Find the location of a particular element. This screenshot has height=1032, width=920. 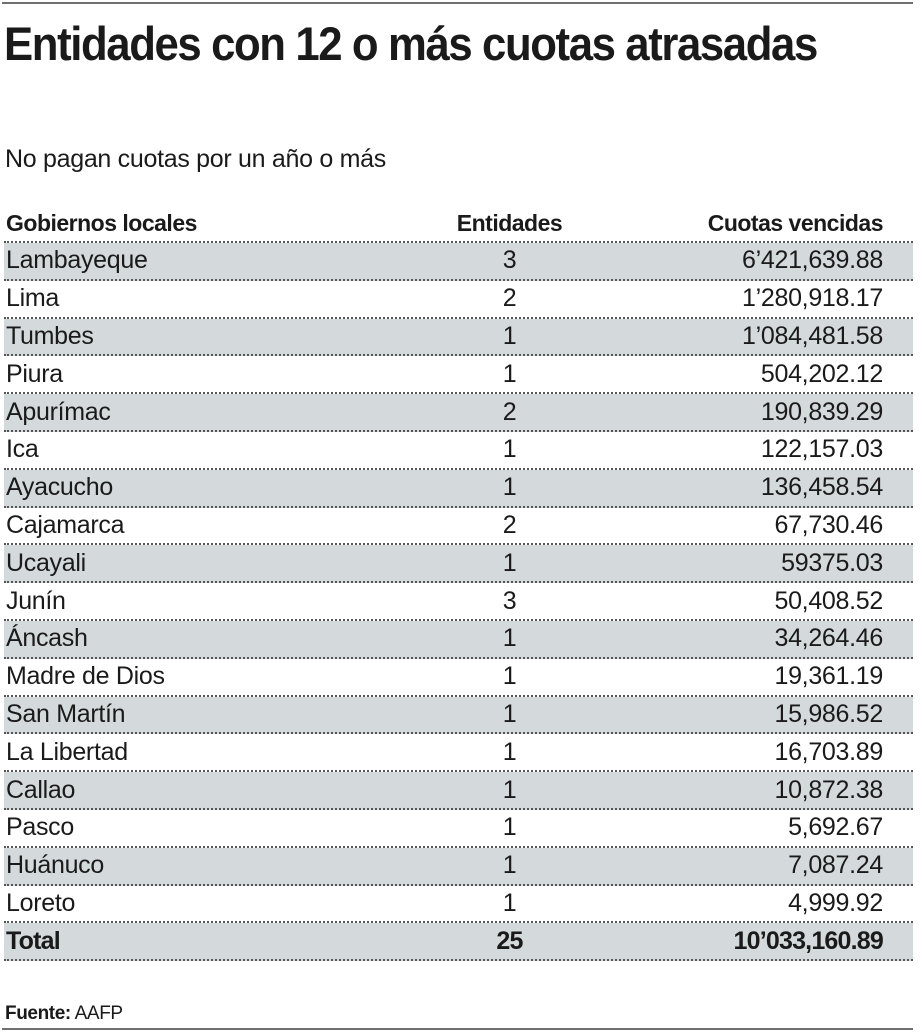

page-subtitle: No pagan cuotas por un año o más is located at coordinates (195, 159).